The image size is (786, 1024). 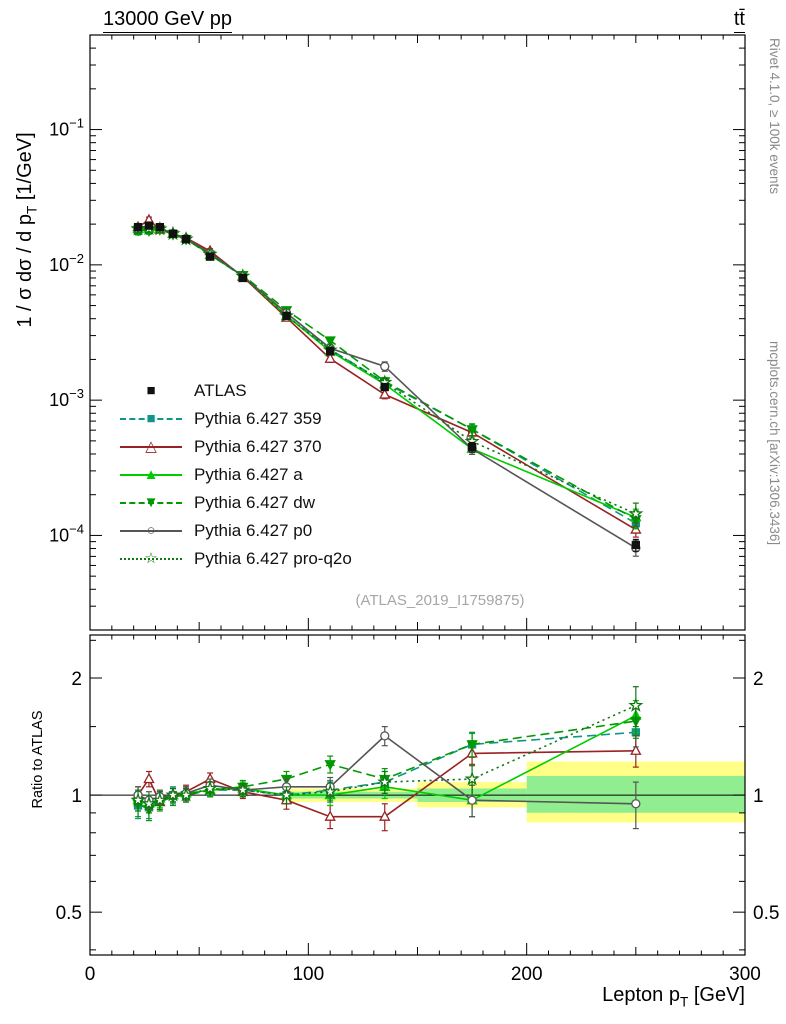 I want to click on x-axis-title-sub: T, so click(x=684, y=1002).